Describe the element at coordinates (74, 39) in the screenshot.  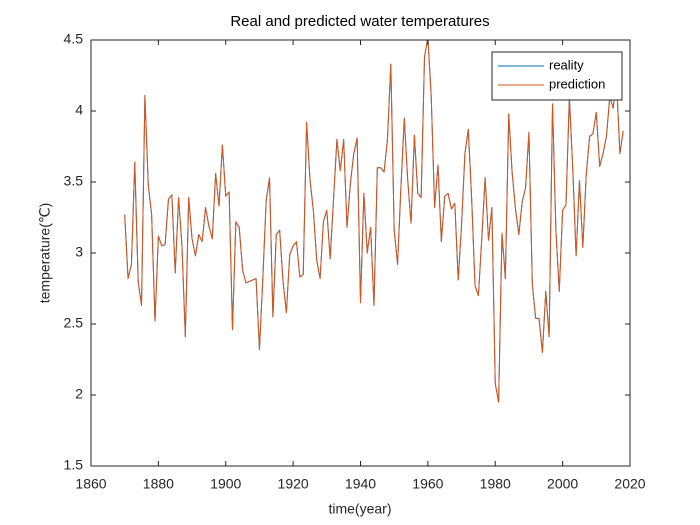
I see `y-tick-label: 4.5` at that location.